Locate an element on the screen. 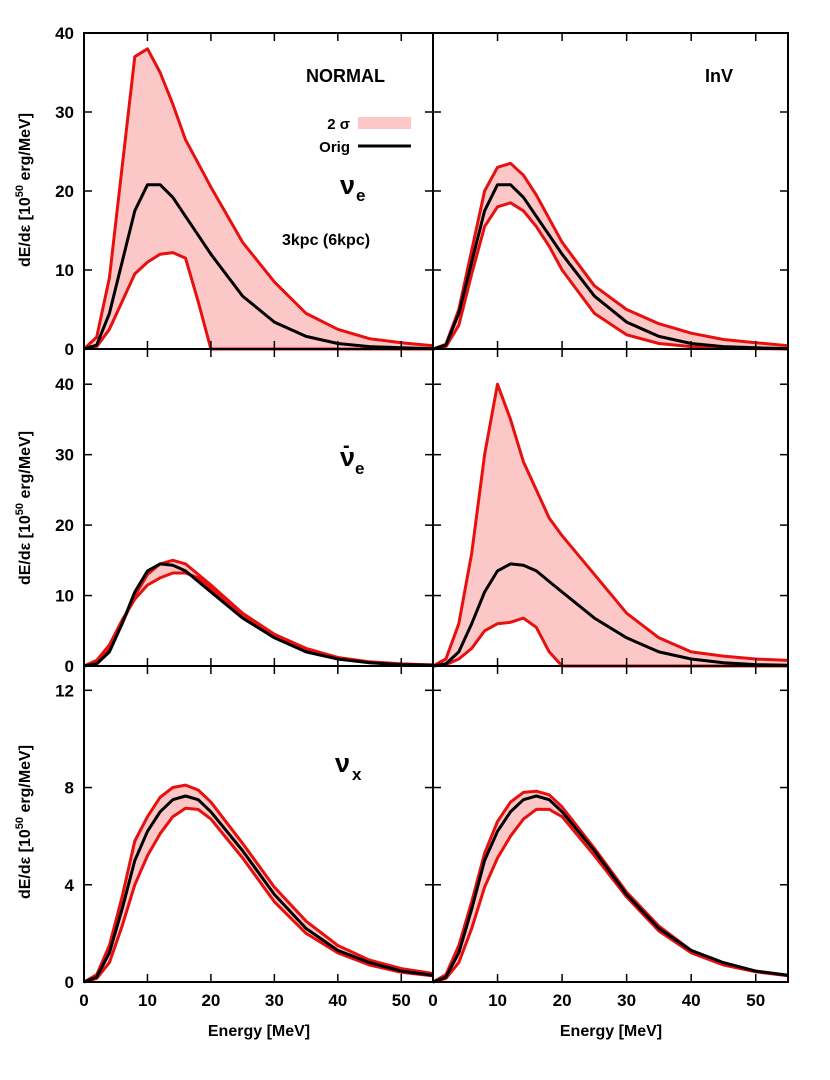  y-tick-label: 4 is located at coordinates (70, 885).